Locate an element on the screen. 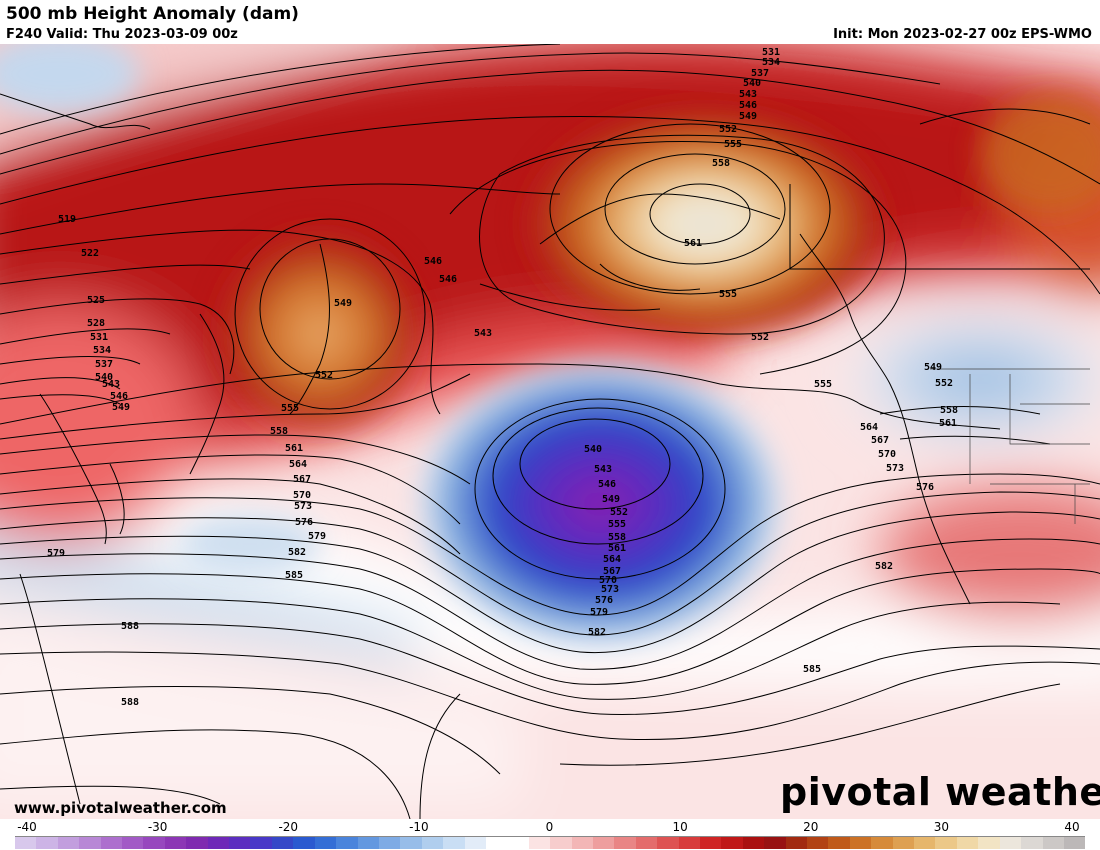 The image size is (1100, 850). colorbar-tick-labels: -40 -30 -20 -10 0 10 20 30 40 is located at coordinates (550, 827).